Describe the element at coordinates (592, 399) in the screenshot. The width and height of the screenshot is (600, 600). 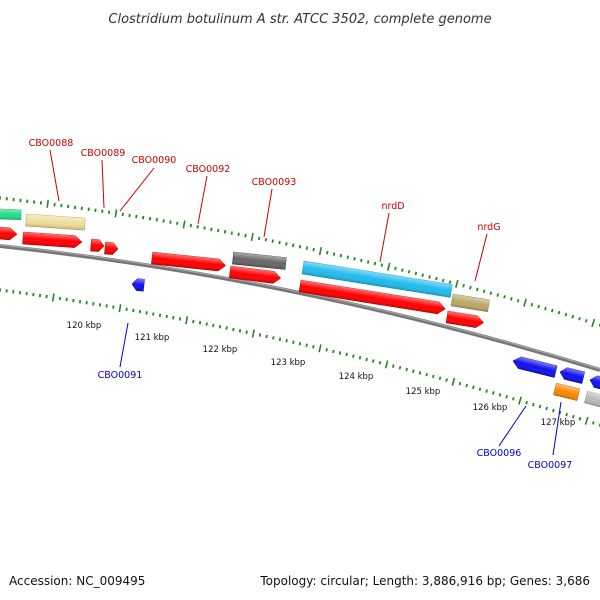
I see `gene-feature-lightgray` at that location.